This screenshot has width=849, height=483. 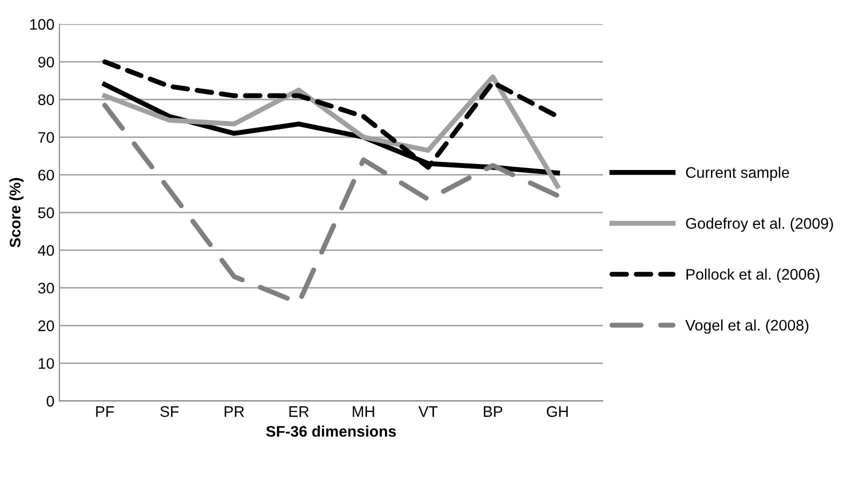 What do you see at coordinates (46, 212) in the screenshot?
I see `y-tick-label: 50` at bounding box center [46, 212].